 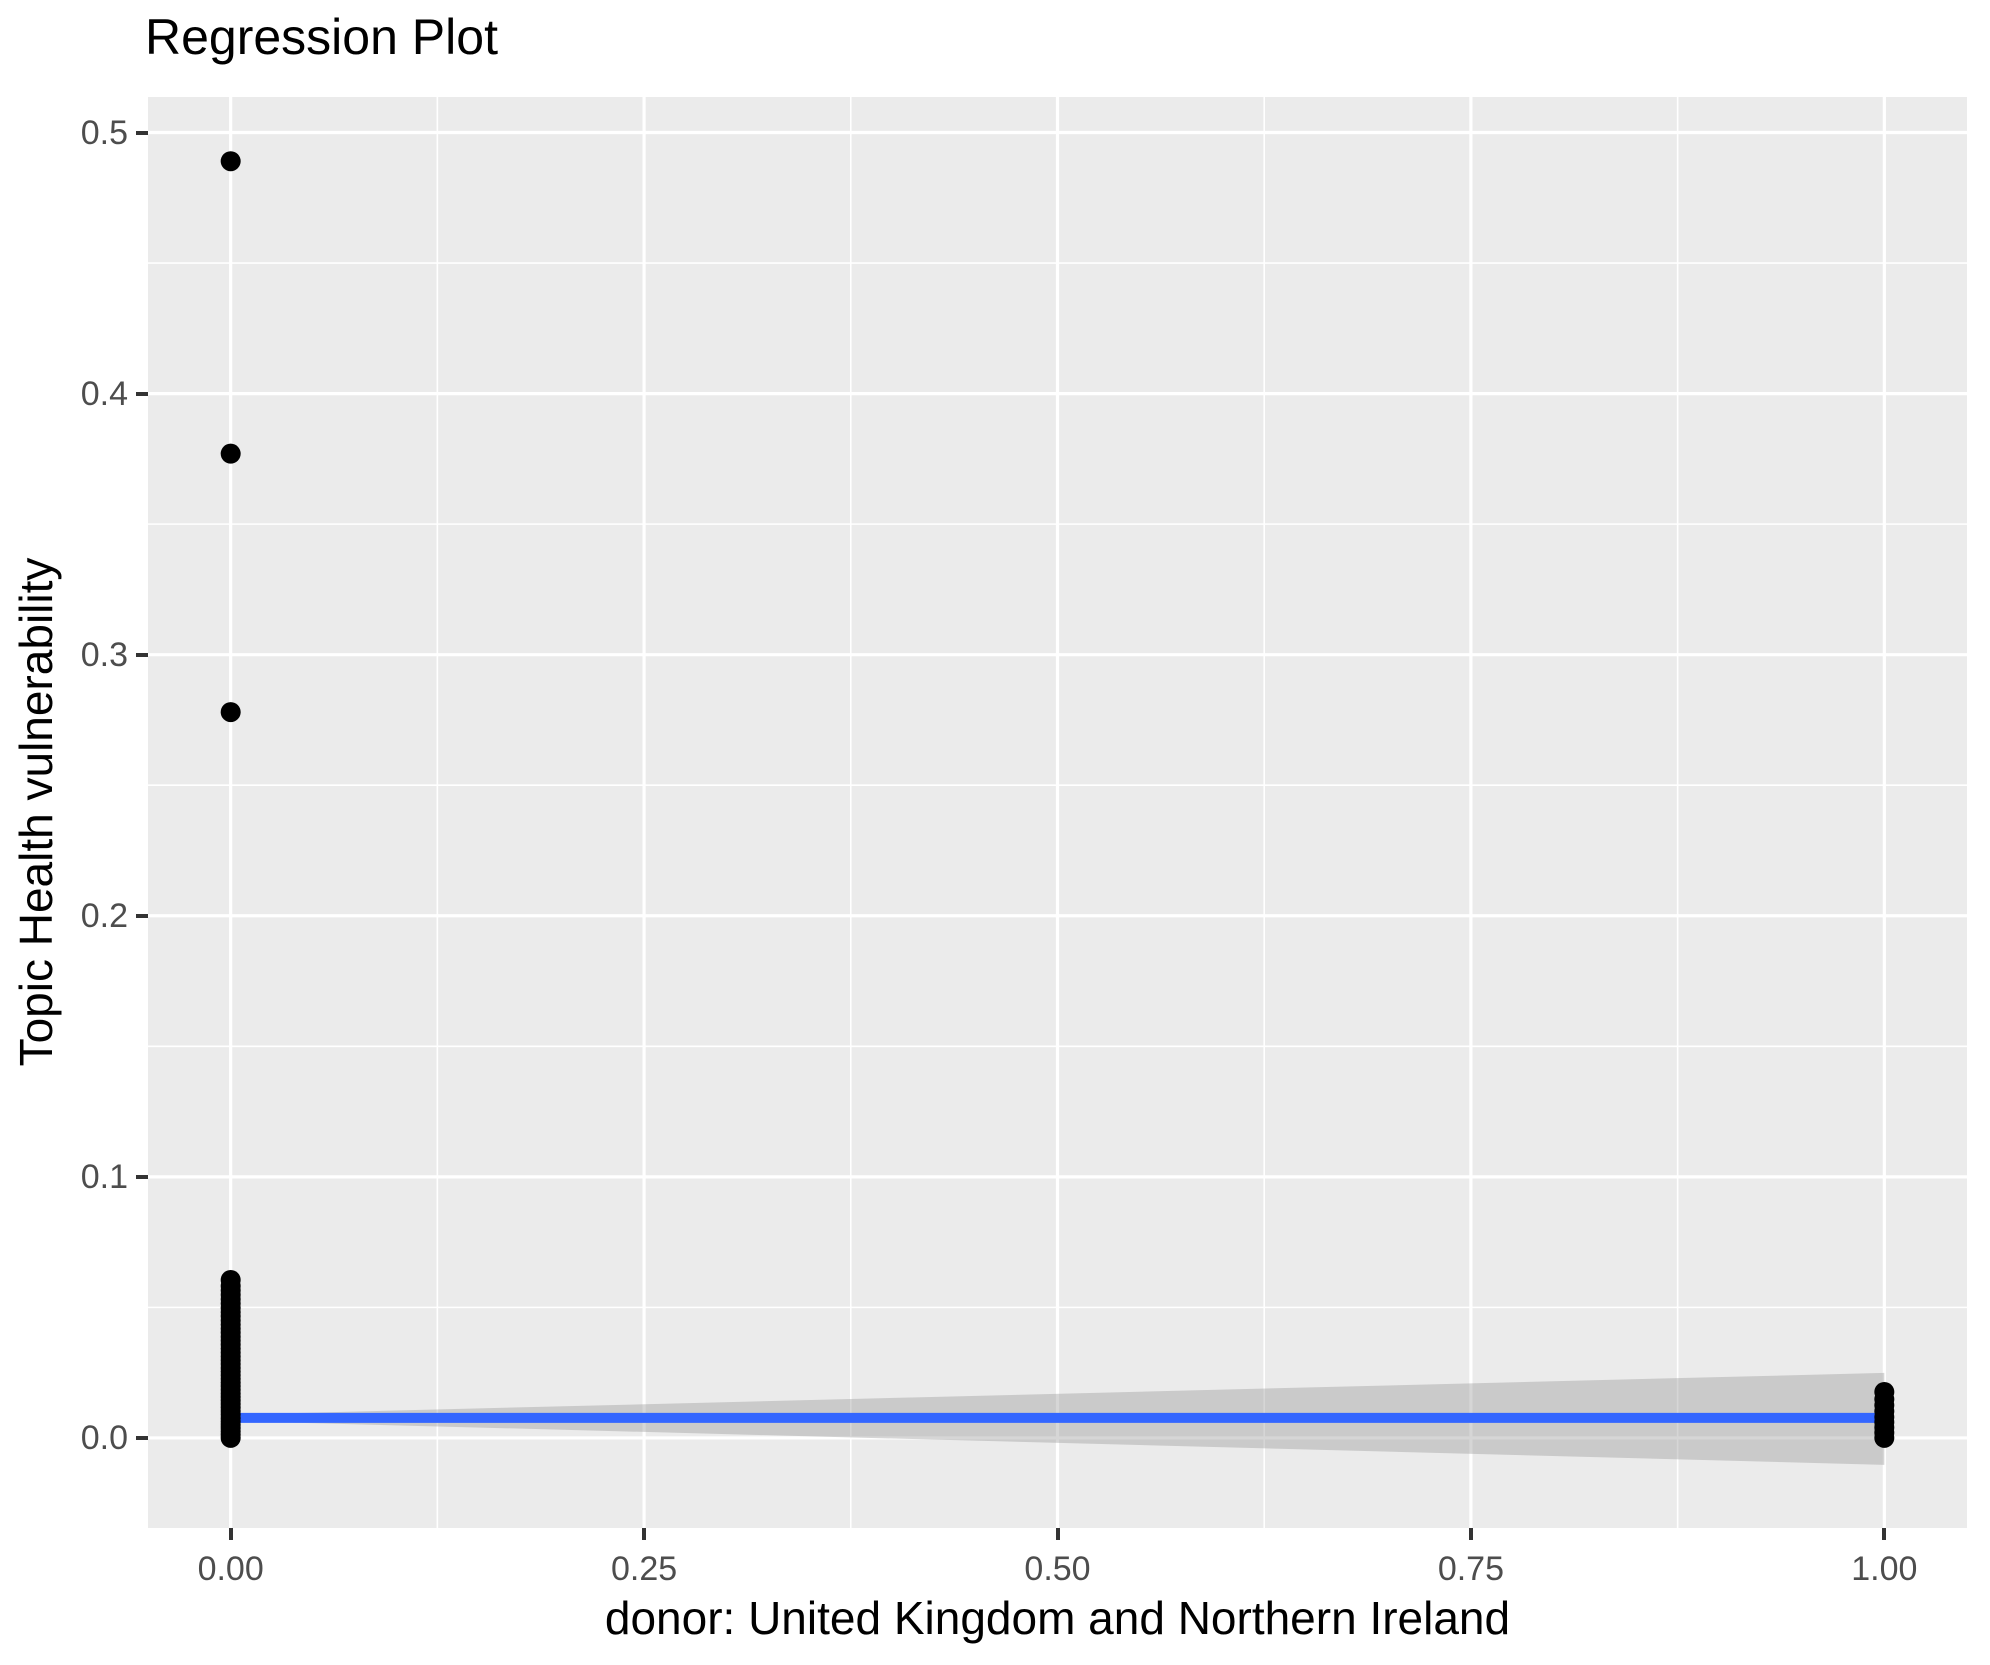 What do you see at coordinates (104, 393) in the screenshot?
I see `y-tick-label: 0.4` at bounding box center [104, 393].